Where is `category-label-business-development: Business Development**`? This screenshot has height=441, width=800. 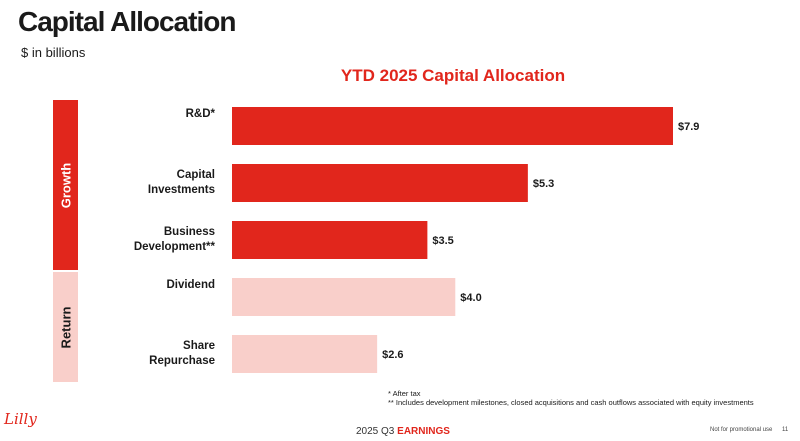 category-label-business-development: Business Development** is located at coordinates (140, 240).